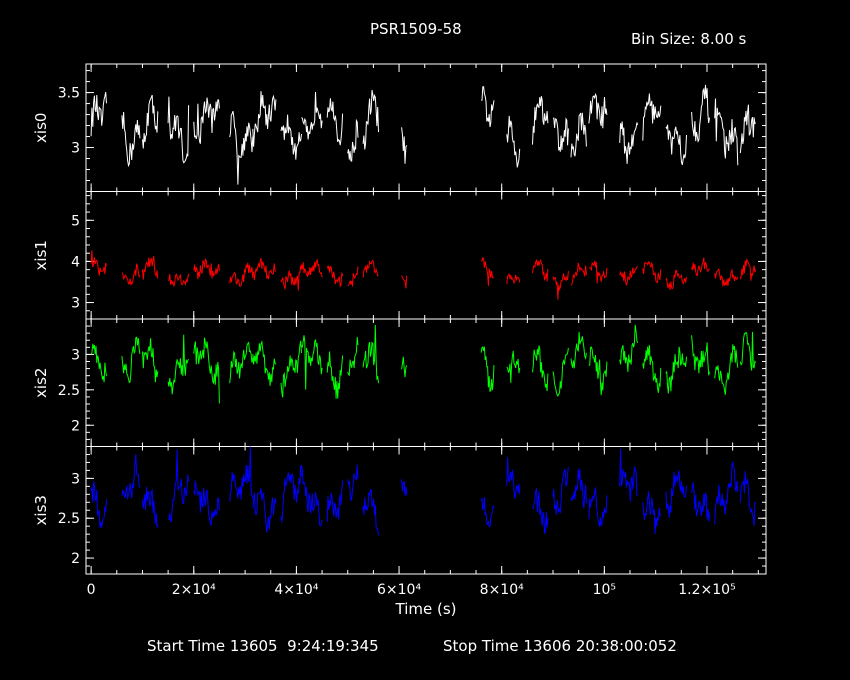  What do you see at coordinates (263, 646) in the screenshot?
I see `start-time-label: Start Time 13605 9:24:19:345` at bounding box center [263, 646].